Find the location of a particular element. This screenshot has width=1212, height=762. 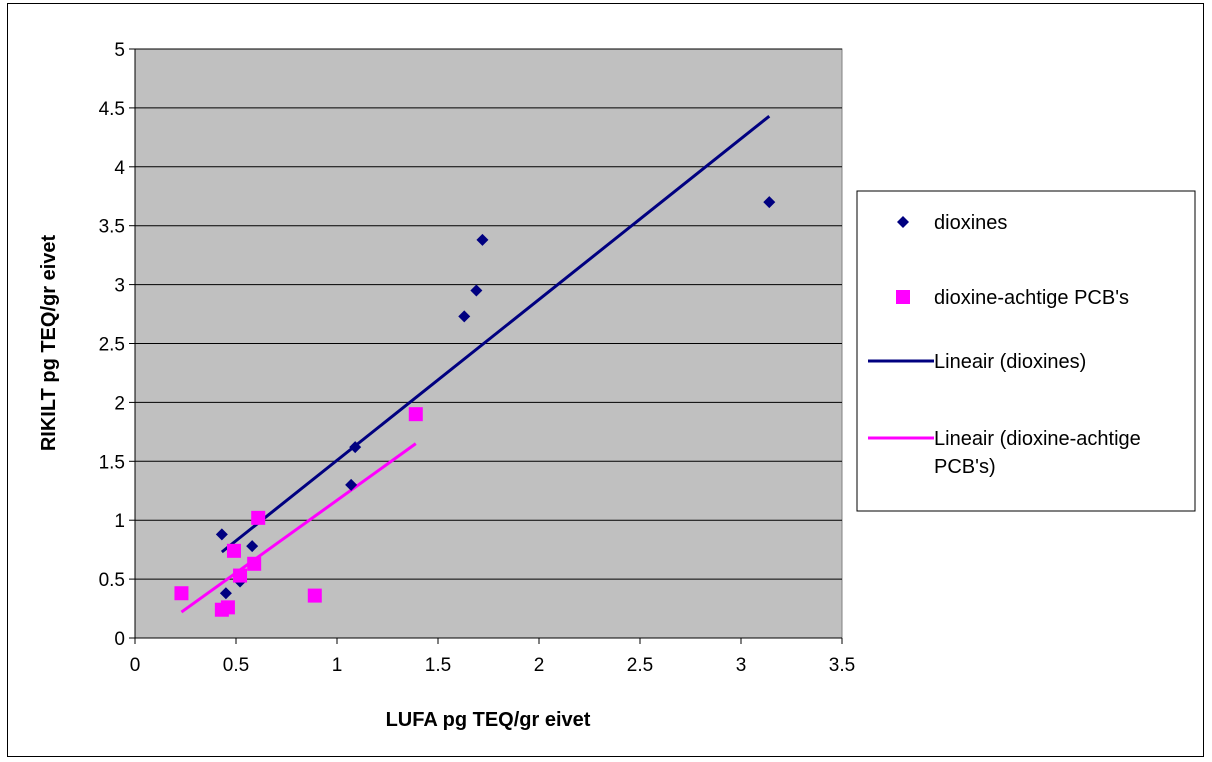

y-tick-label: 4 is located at coordinates (119, 168).